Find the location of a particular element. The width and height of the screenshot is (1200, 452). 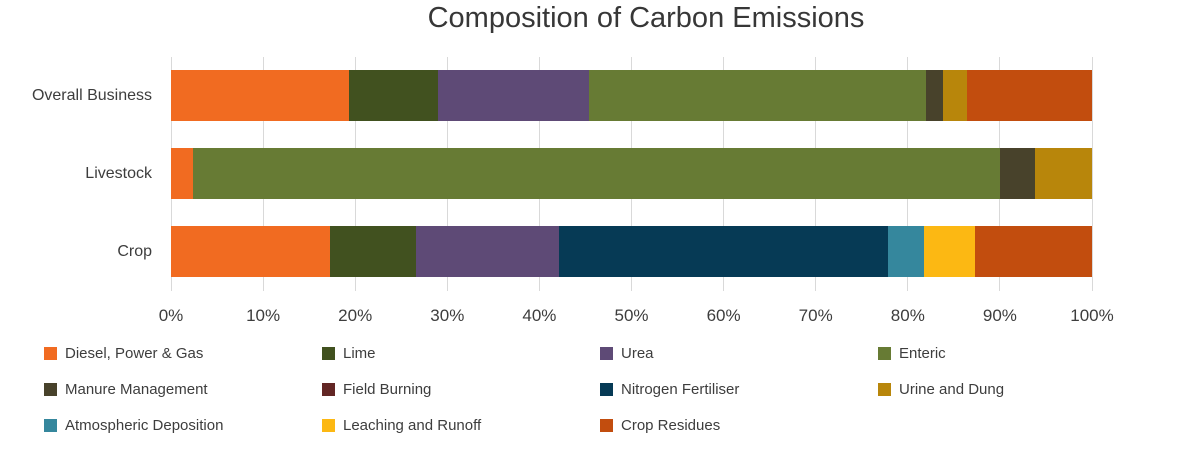

legend-item-leaching-and-runoff: Leaching and Runoff is located at coordinates (461, 425).